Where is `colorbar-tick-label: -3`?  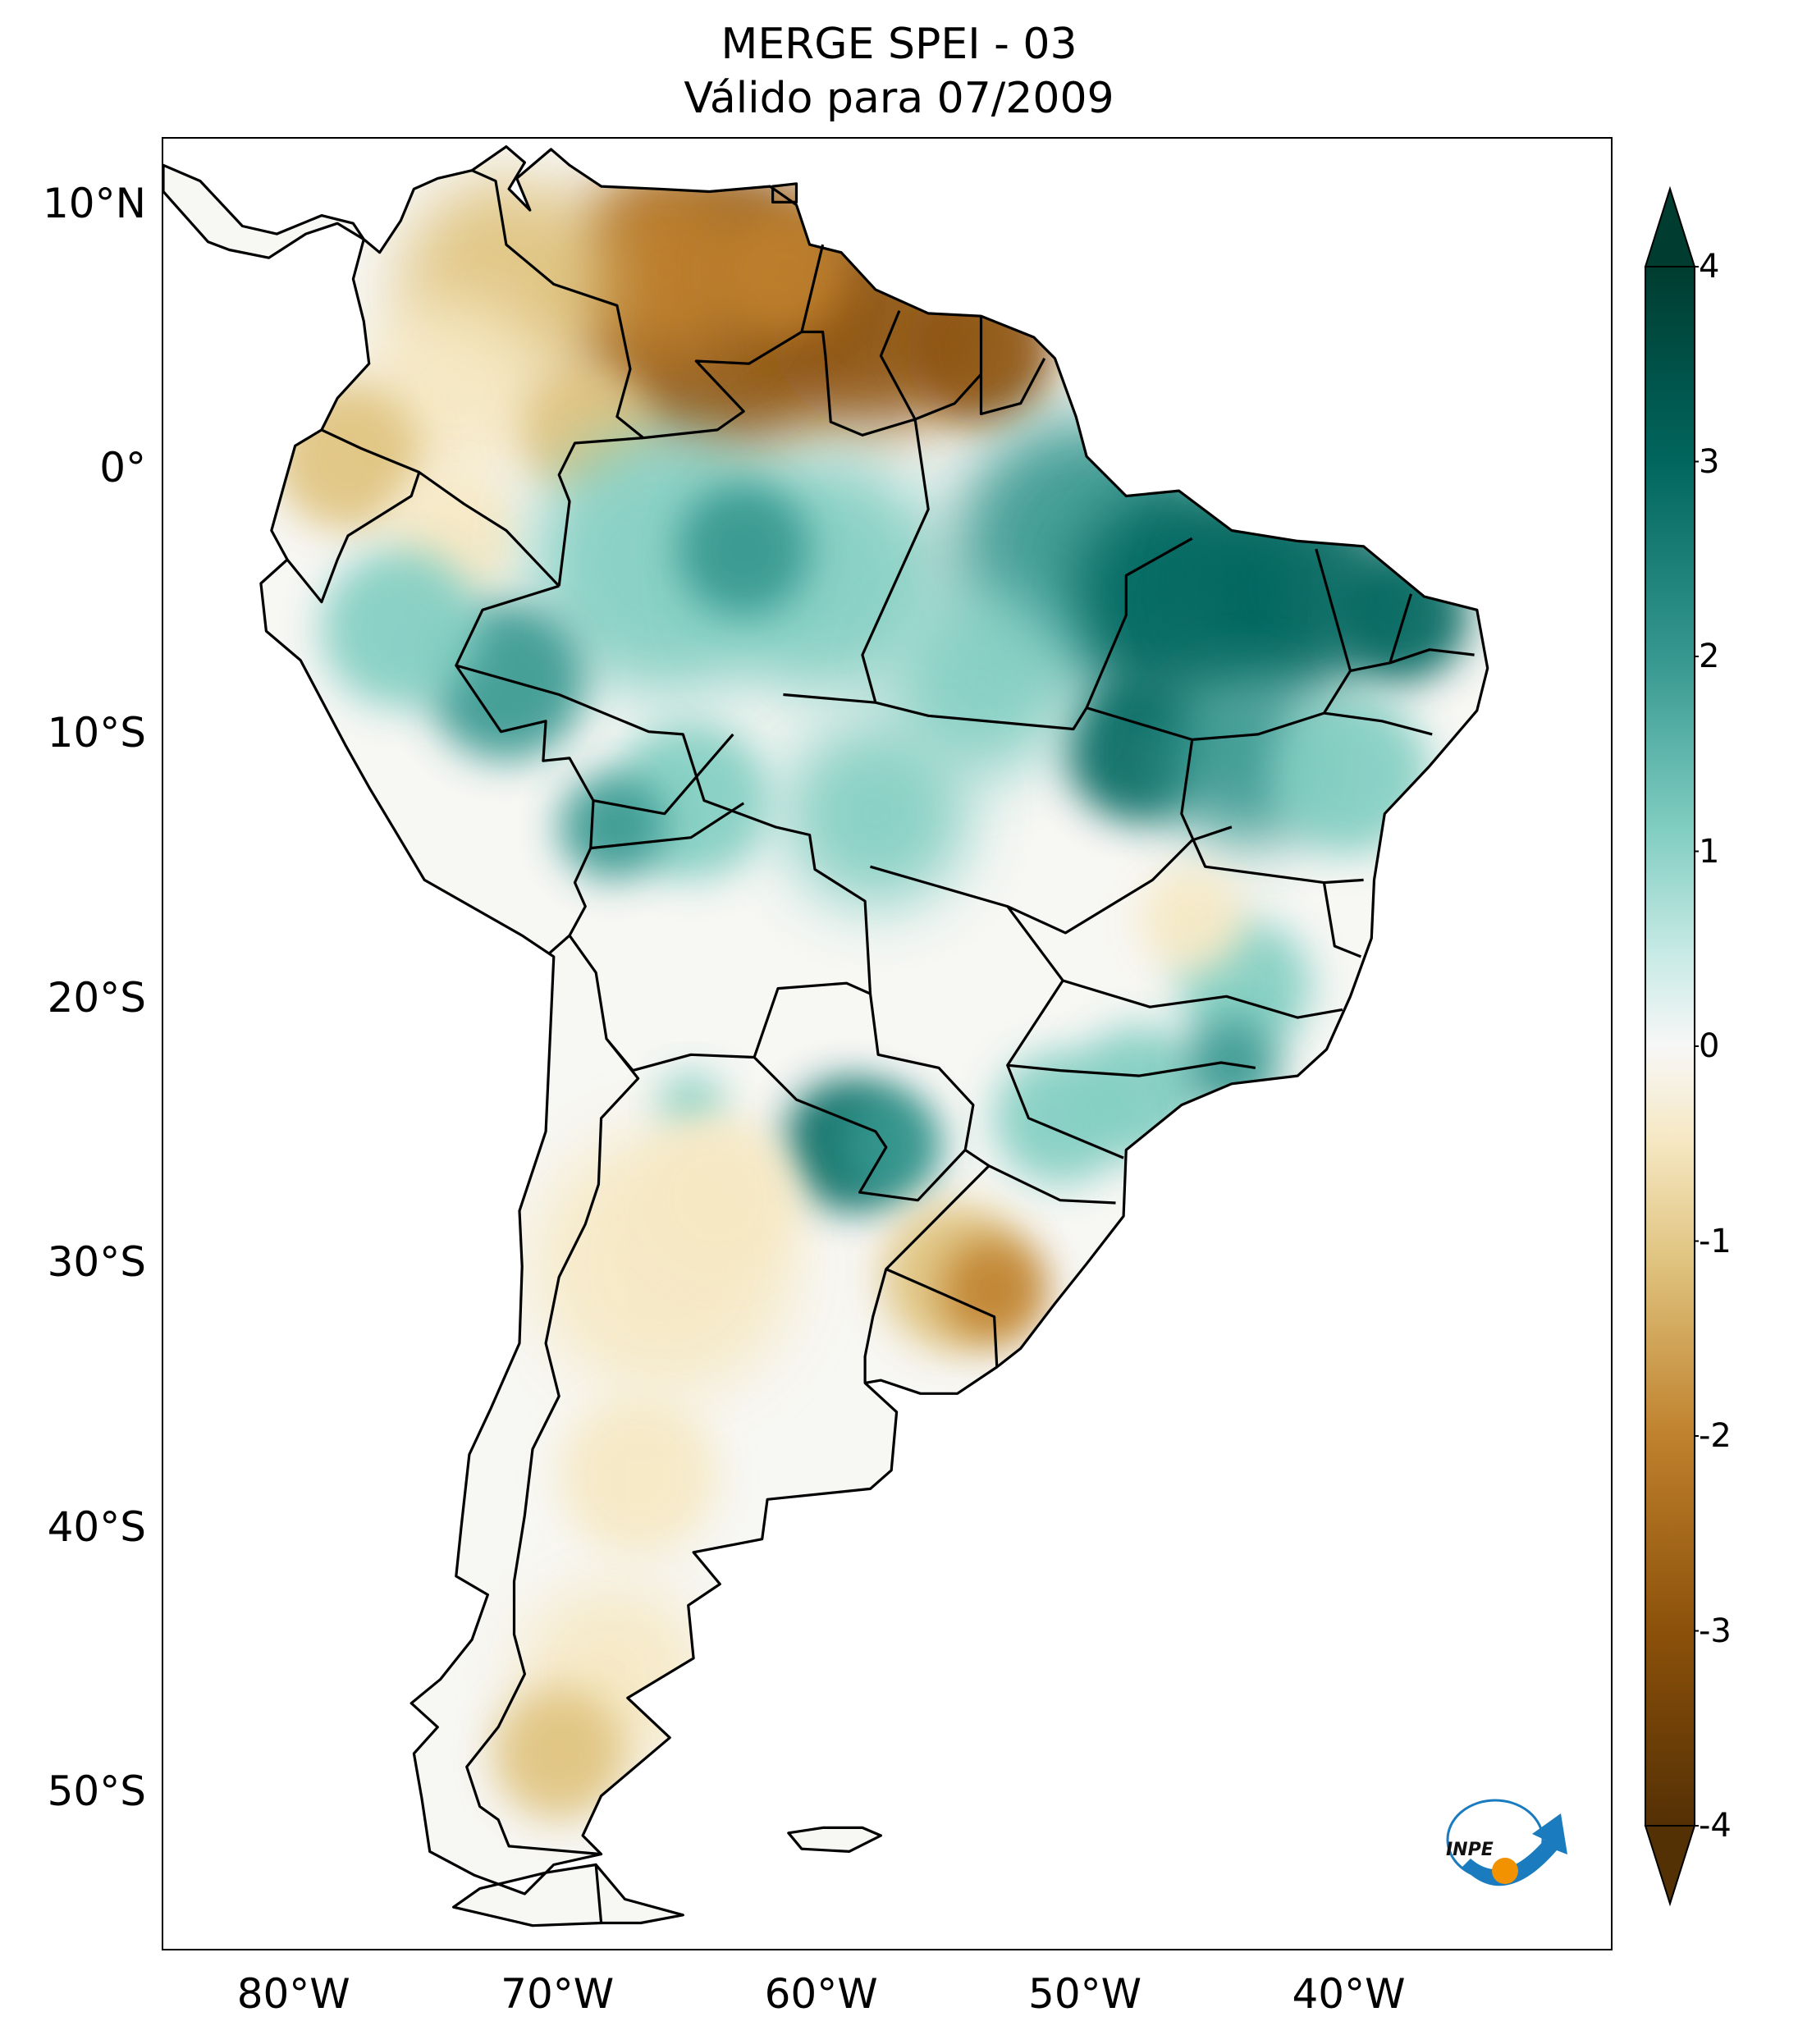
colorbar-tick-label: -3 is located at coordinates (1715, 1631).